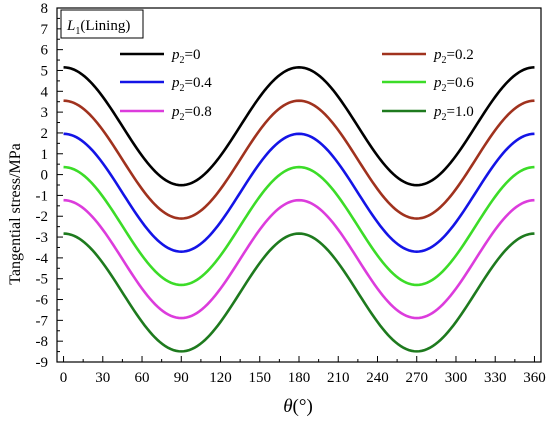  Describe the element at coordinates (42, 301) in the screenshot. I see `y-tick-label: -6` at that location.